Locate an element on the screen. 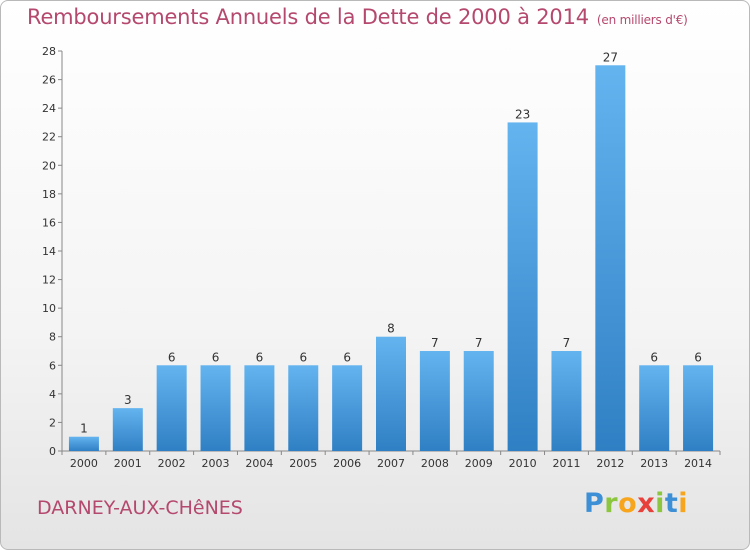  logo-letter: P is located at coordinates (594, 503).